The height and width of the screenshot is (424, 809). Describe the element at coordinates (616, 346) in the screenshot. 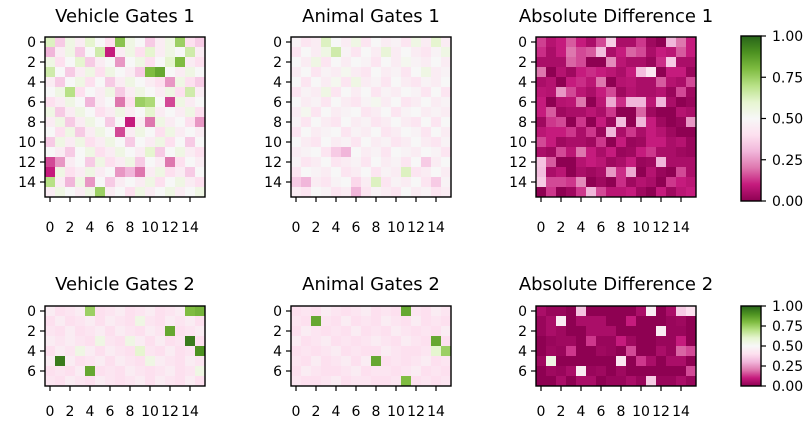

I see `axes-frame` at that location.